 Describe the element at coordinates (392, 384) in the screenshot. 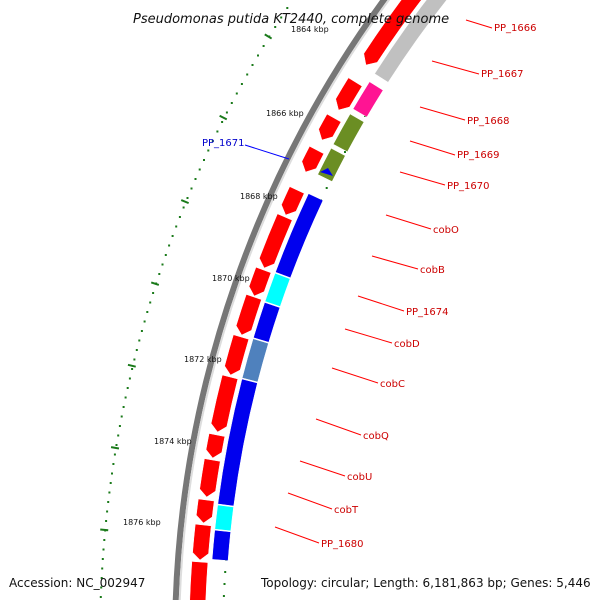

I see `gene-label-cobc: cobC` at that location.